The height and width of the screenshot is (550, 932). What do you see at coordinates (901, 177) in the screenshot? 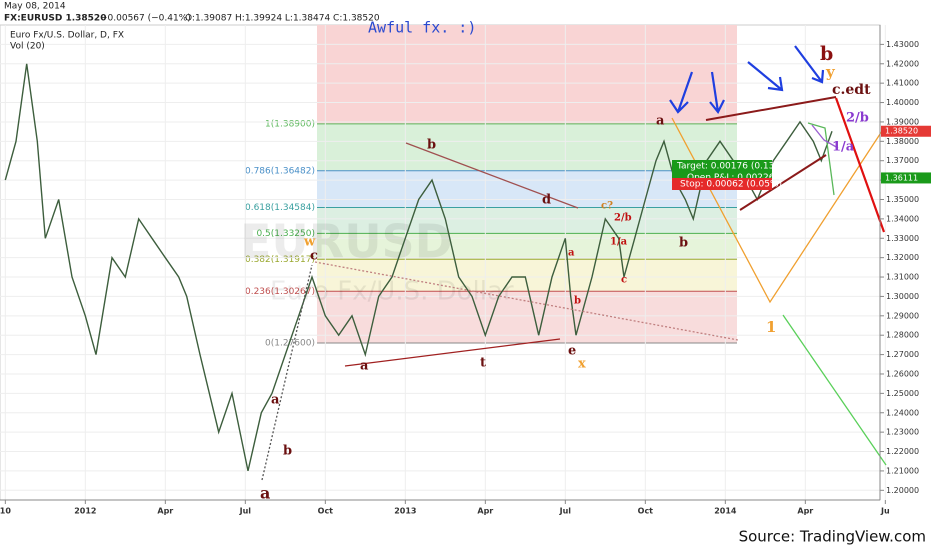
I see `price-tag-label: 1.36111` at bounding box center [901, 177].